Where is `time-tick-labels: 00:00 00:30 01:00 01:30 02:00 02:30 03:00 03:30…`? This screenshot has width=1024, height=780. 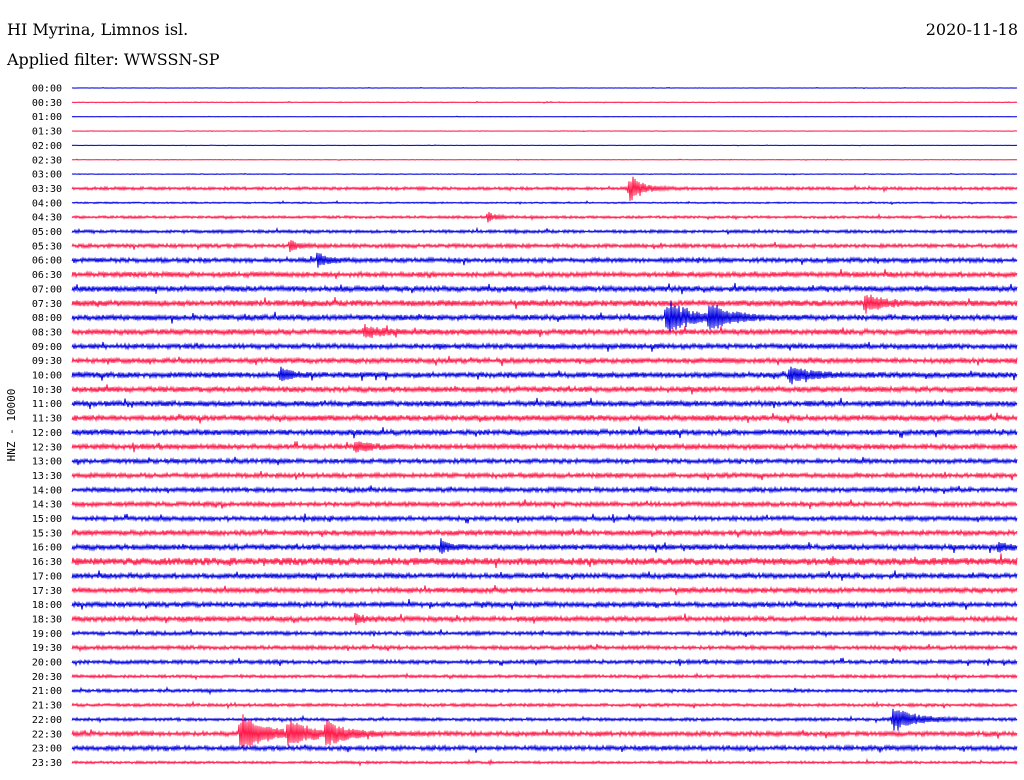
time-tick-labels: 00:00 00:30 01:00 01:30 02:00 02:30 03:00 03:30… is located at coordinates (47, 426).